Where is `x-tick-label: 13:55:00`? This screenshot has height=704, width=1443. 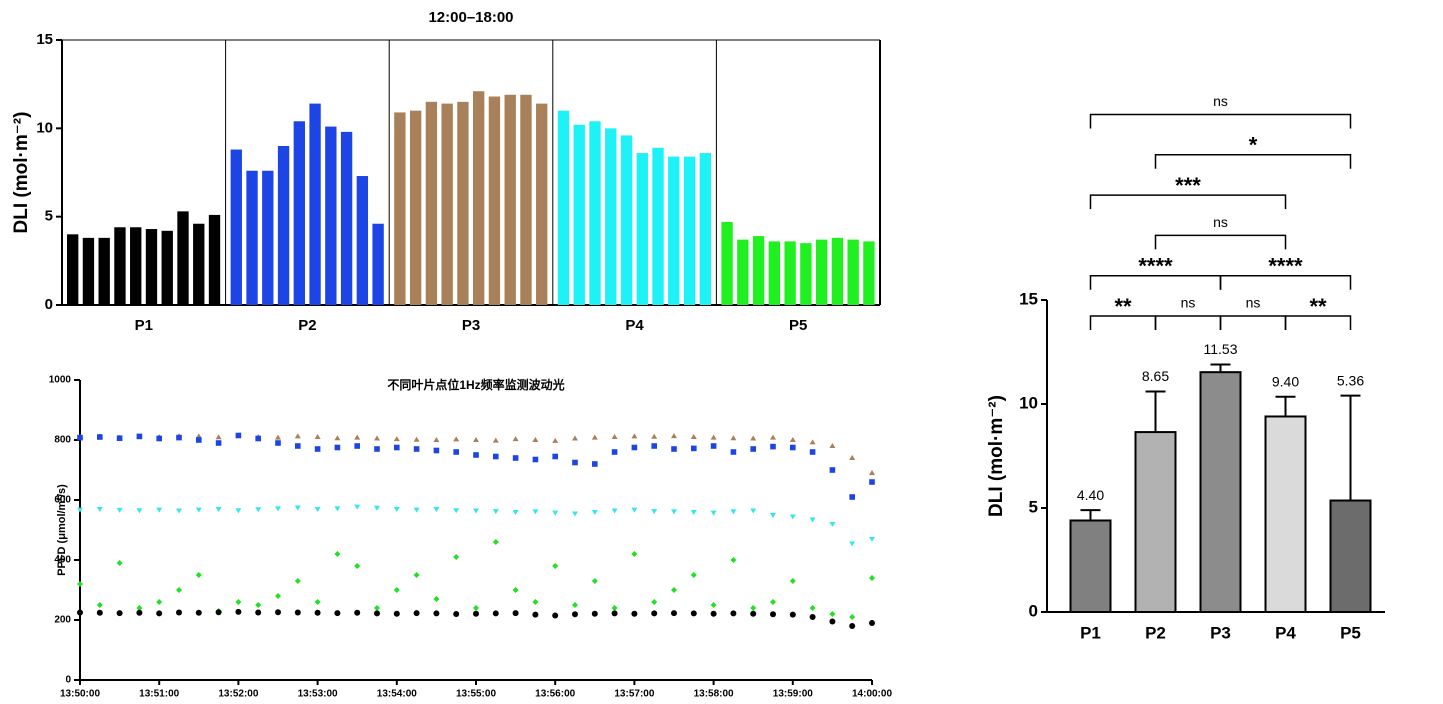
x-tick-label: 13:55:00 is located at coordinates (476, 694).